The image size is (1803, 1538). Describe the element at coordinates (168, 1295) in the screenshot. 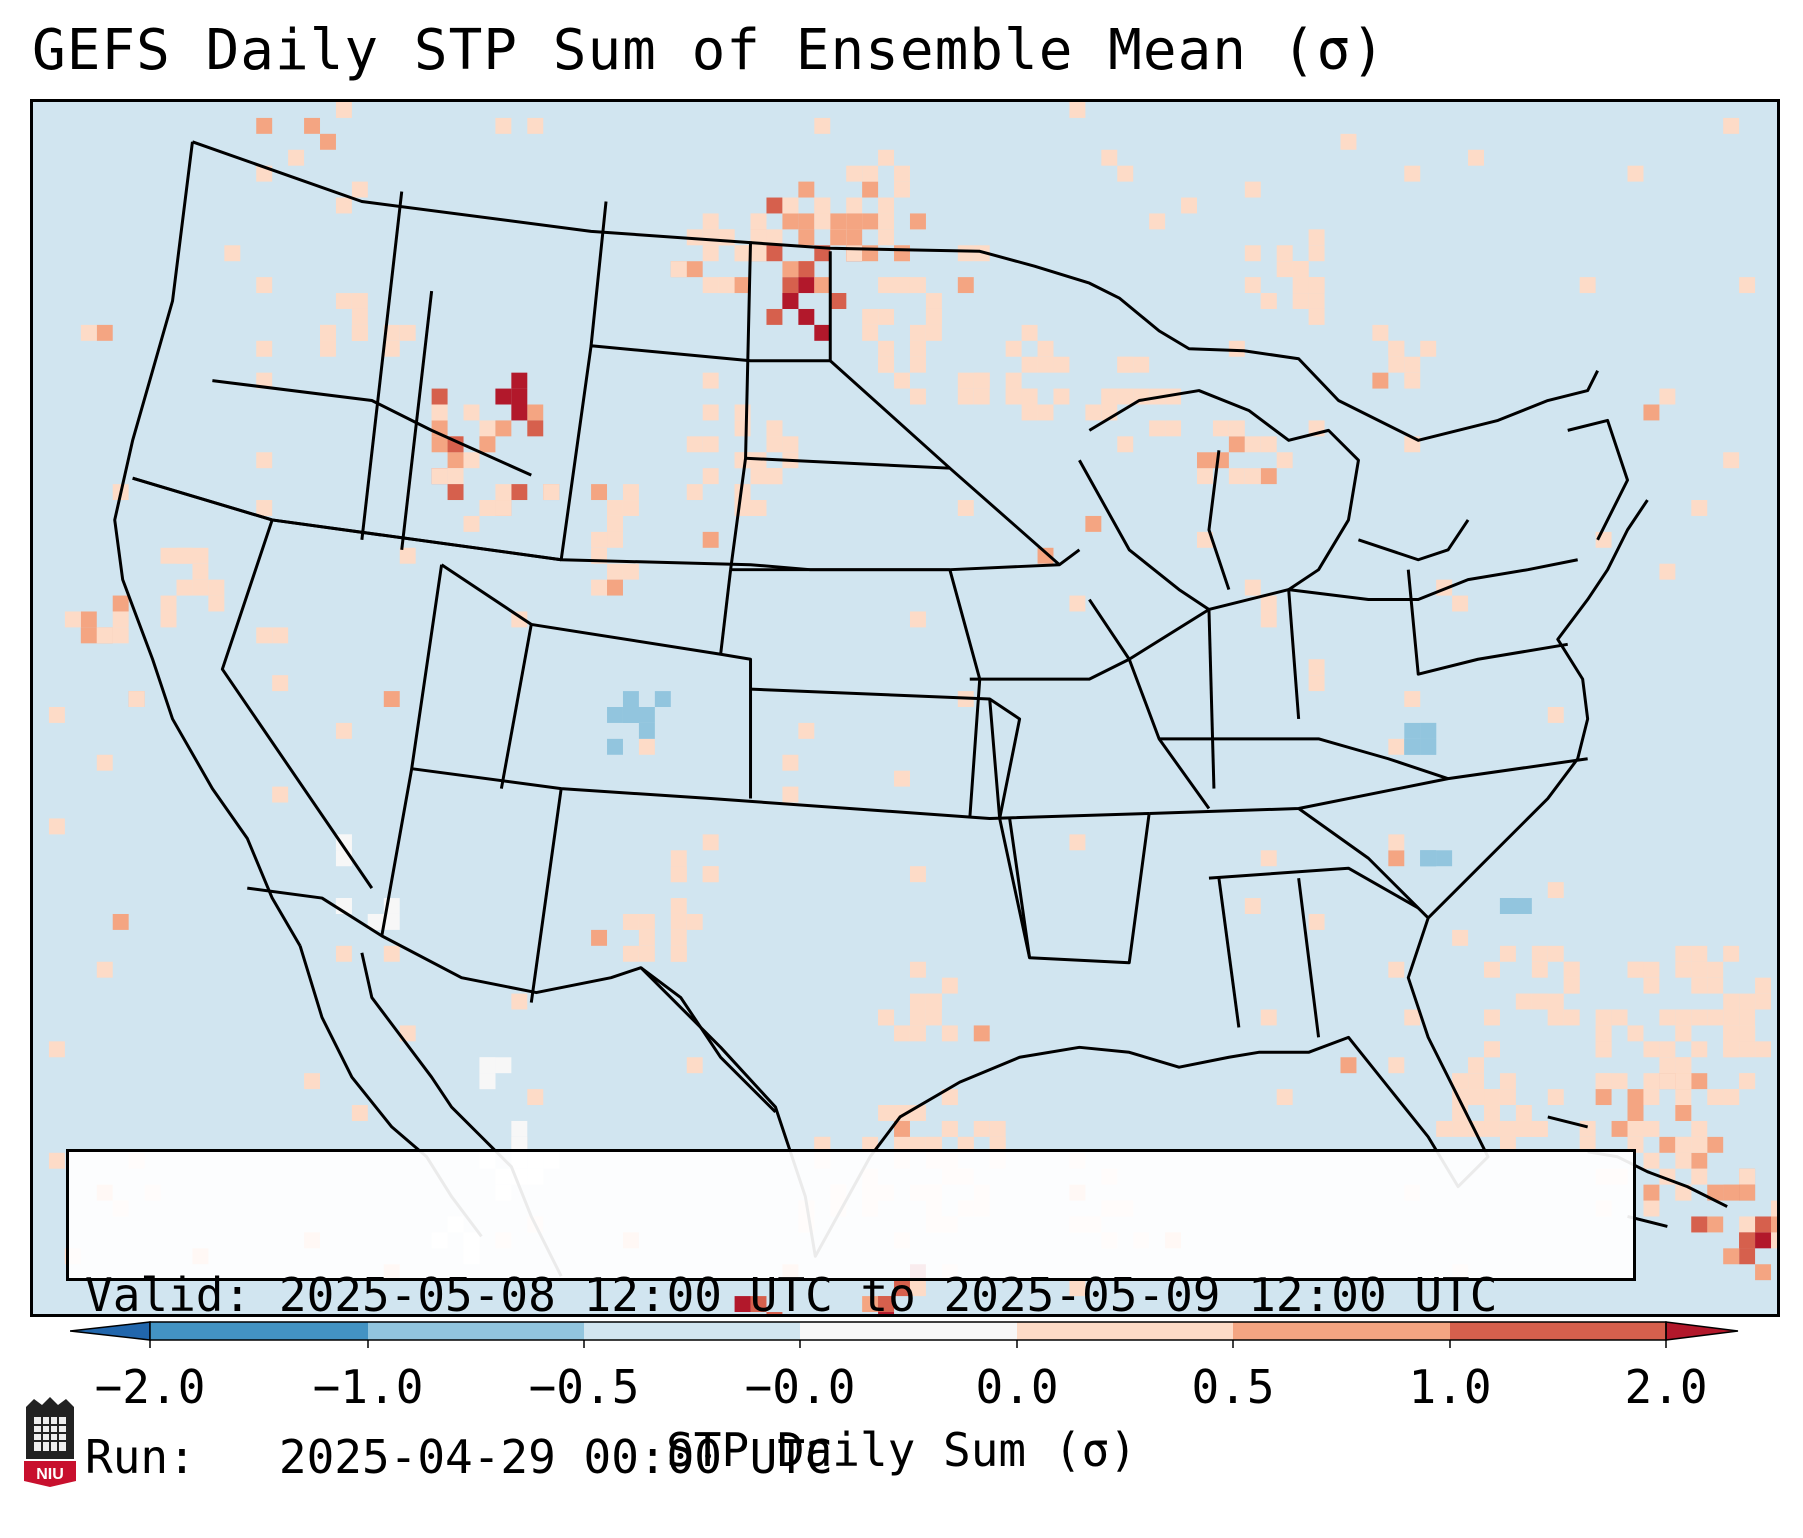

I see `valid-label: Valid:` at that location.